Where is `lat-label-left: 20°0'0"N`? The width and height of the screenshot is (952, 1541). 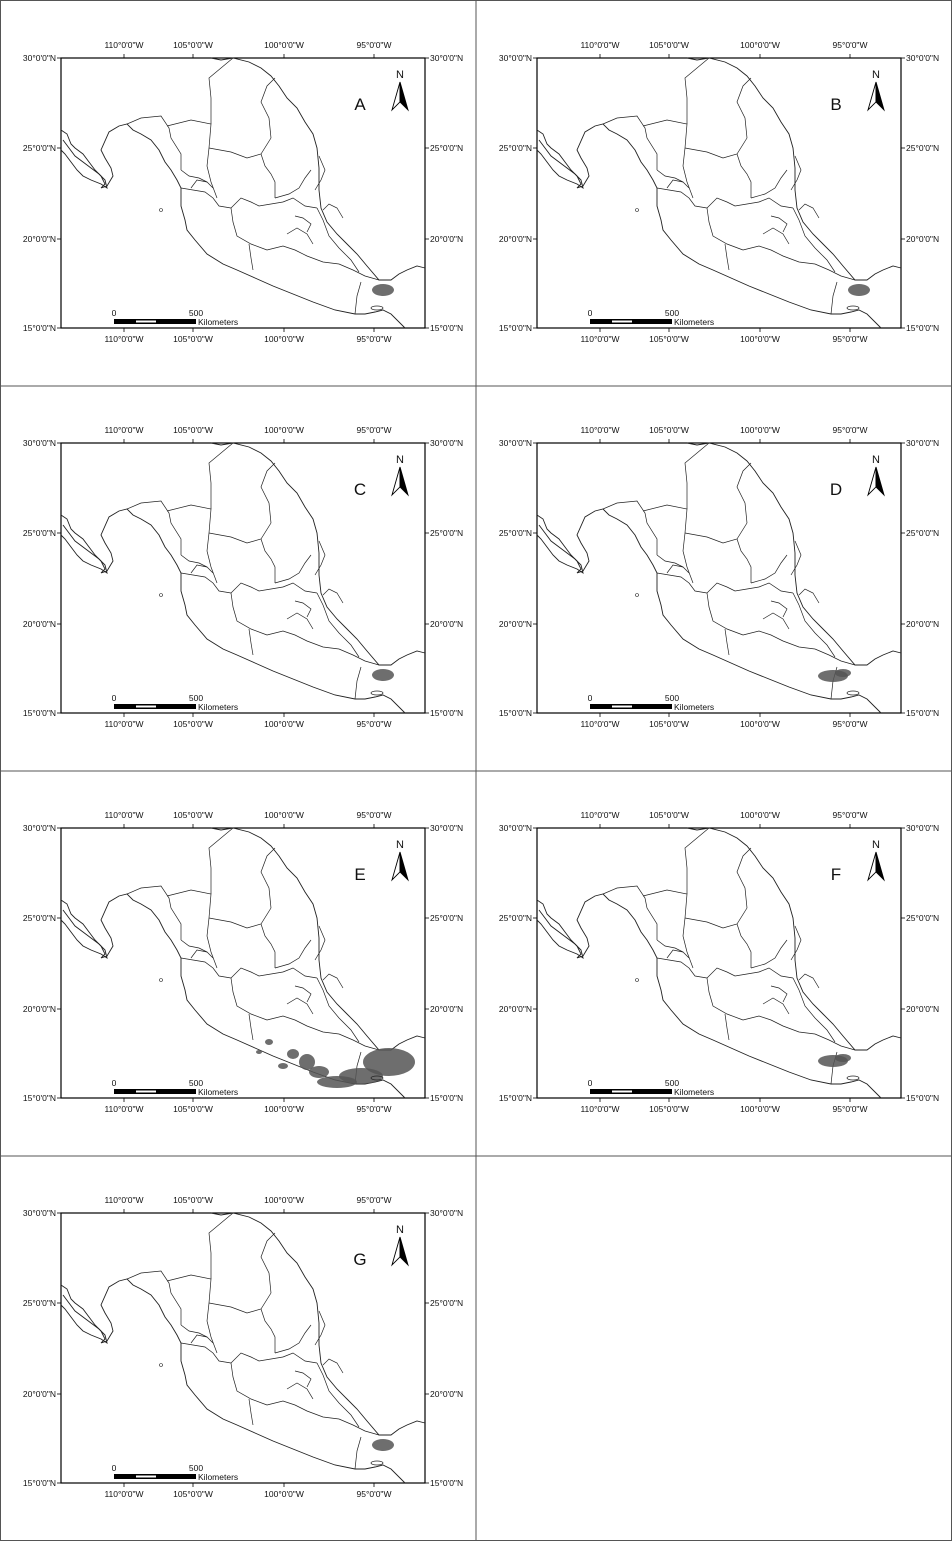
lat-label-left: 20°0'0"N is located at coordinates (515, 1009).